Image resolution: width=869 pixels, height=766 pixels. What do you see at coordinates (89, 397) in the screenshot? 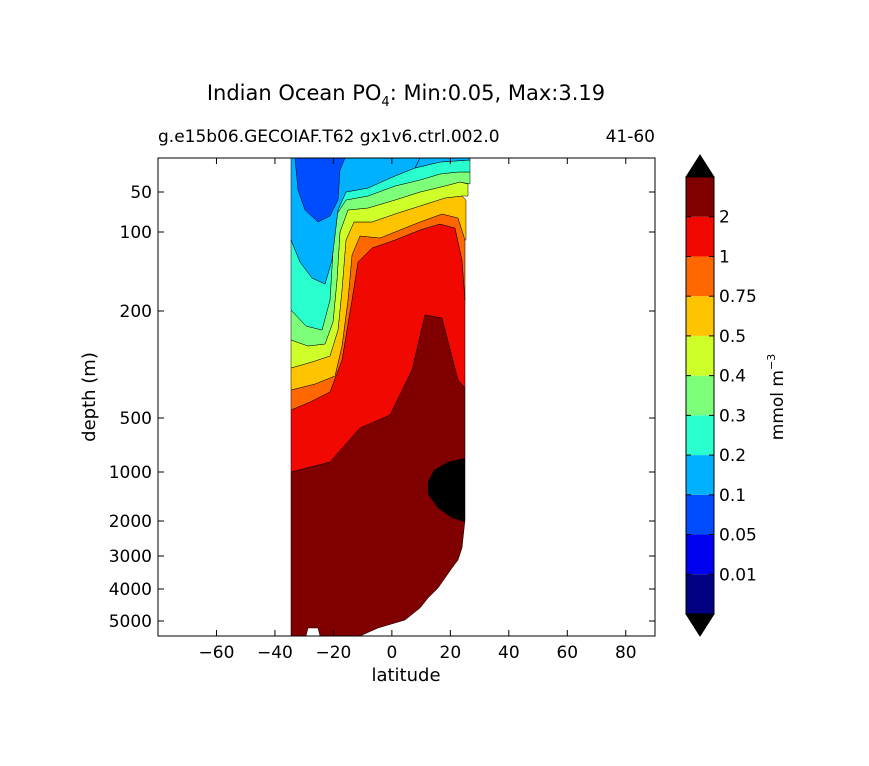
I see `y-axis-label: depth (m)` at bounding box center [89, 397].